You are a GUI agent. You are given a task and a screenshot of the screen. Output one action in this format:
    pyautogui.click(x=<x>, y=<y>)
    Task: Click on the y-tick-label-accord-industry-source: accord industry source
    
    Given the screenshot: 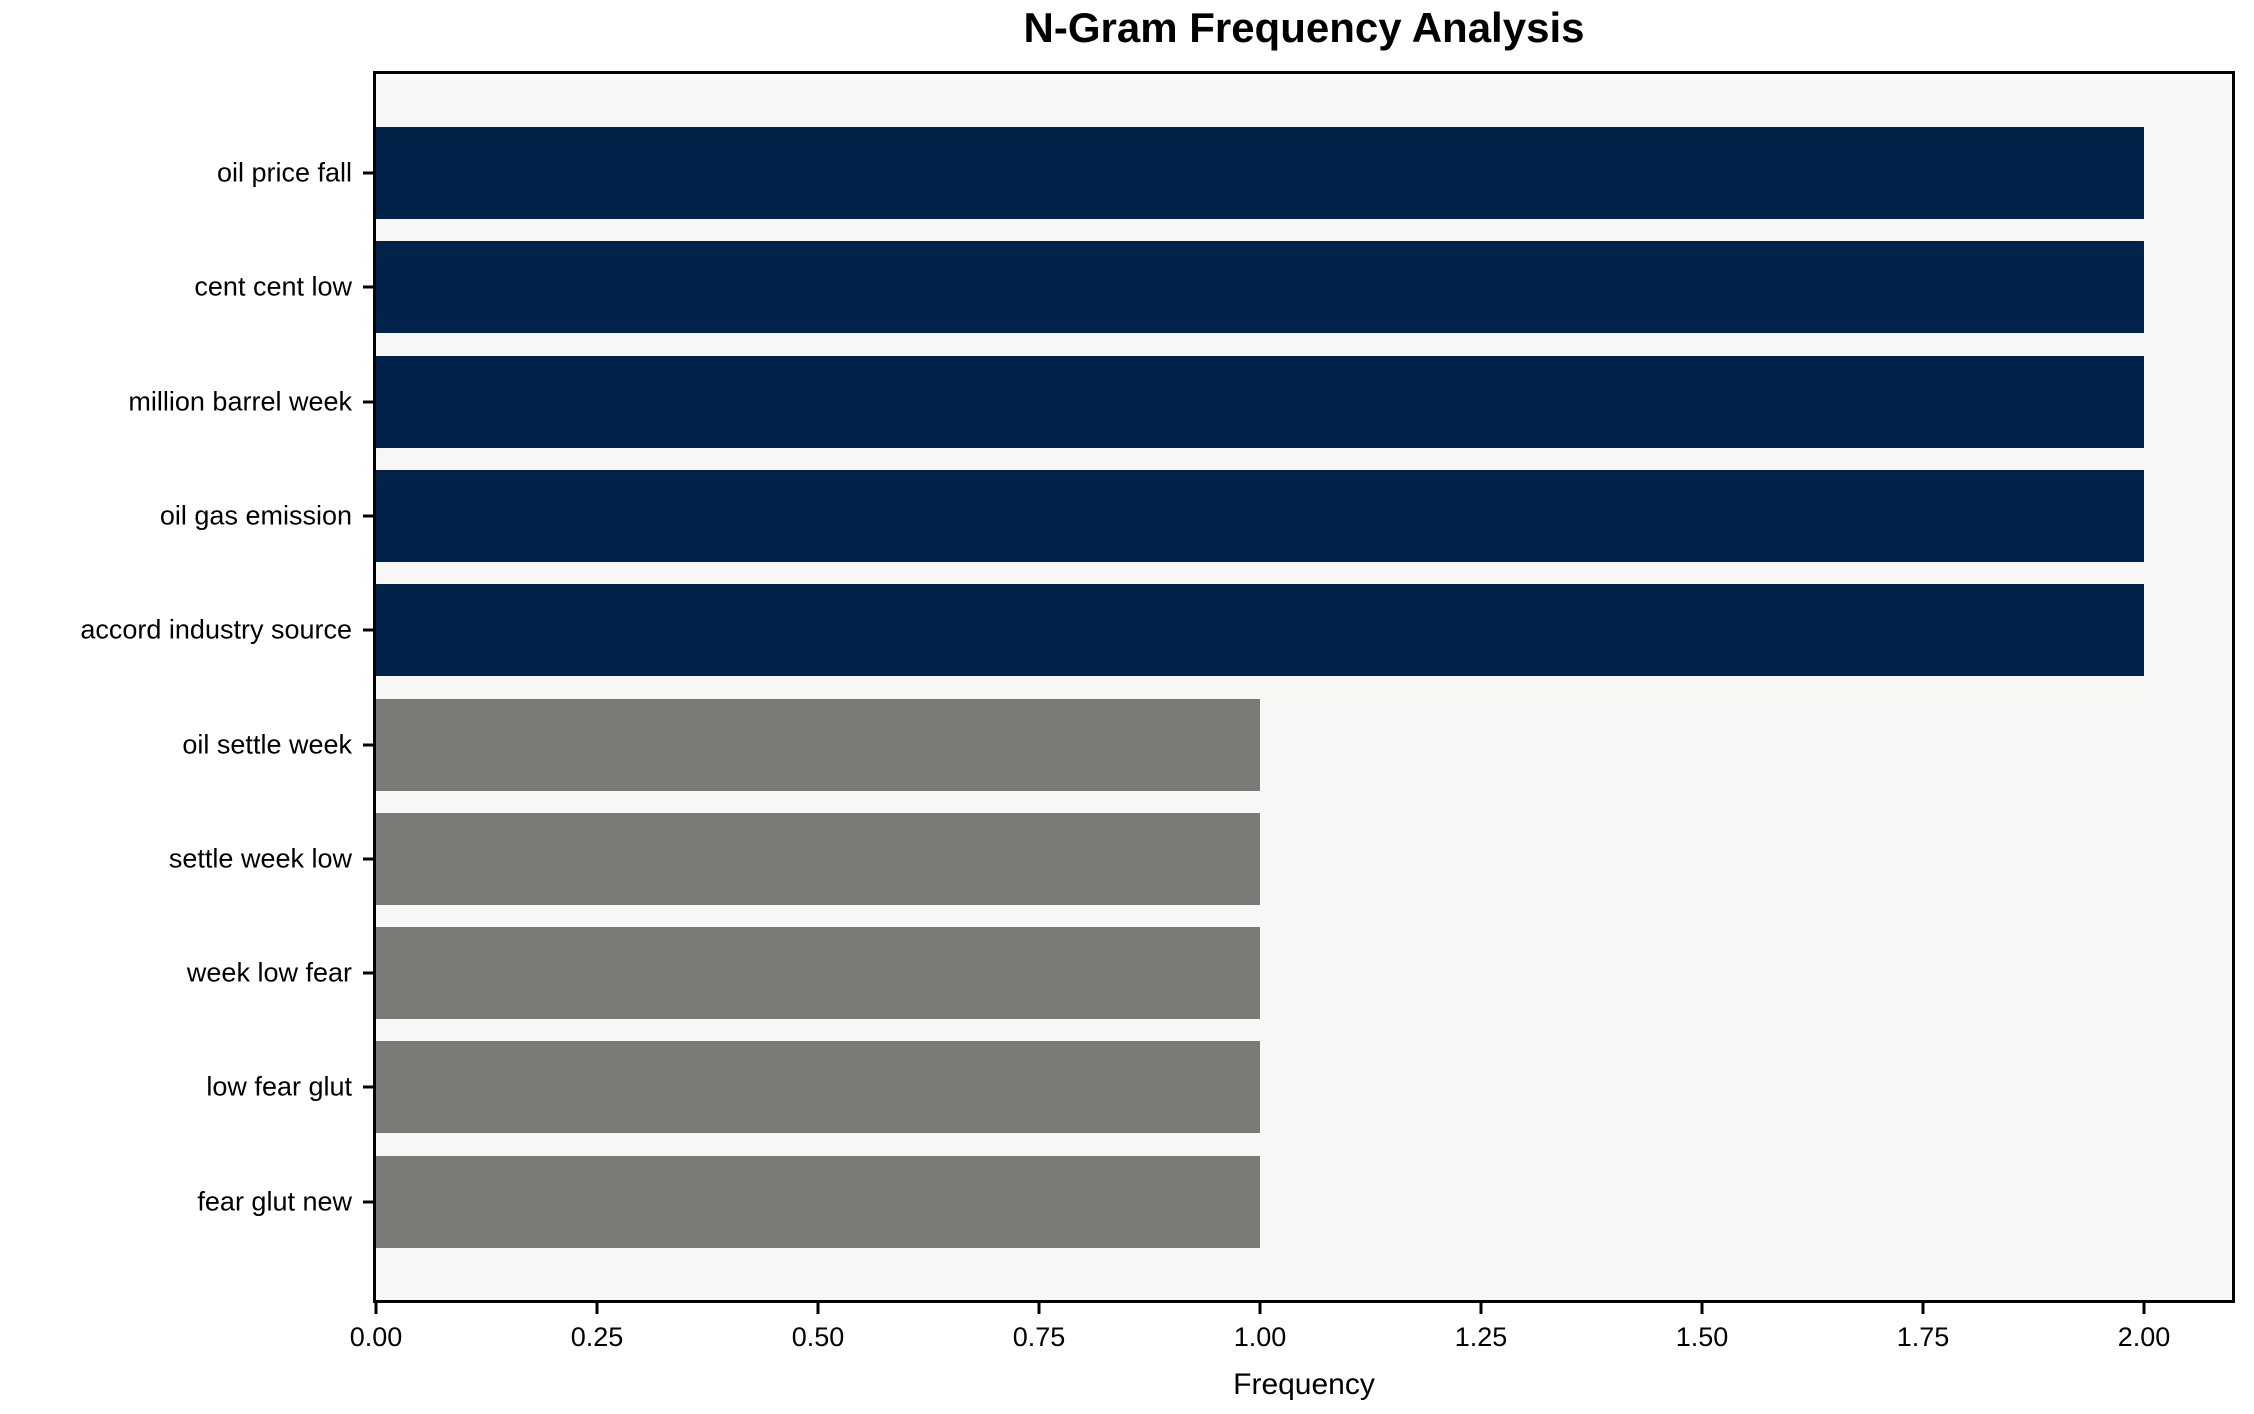 What is the action you would take?
    pyautogui.click(x=216, y=629)
    